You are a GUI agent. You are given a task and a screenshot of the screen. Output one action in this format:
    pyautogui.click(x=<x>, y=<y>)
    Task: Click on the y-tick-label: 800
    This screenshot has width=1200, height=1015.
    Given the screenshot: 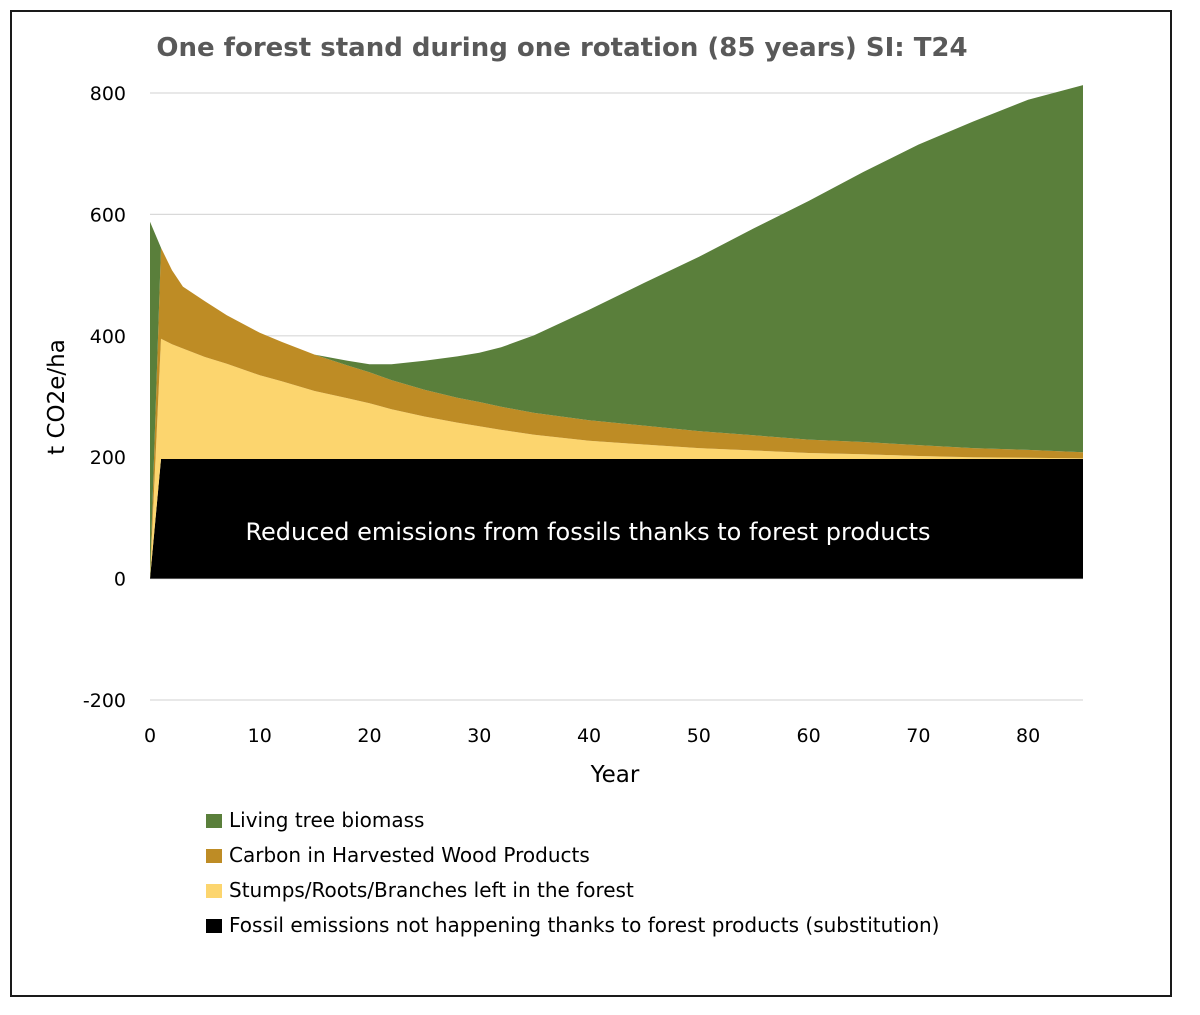 What is the action you would take?
    pyautogui.click(x=108, y=94)
    